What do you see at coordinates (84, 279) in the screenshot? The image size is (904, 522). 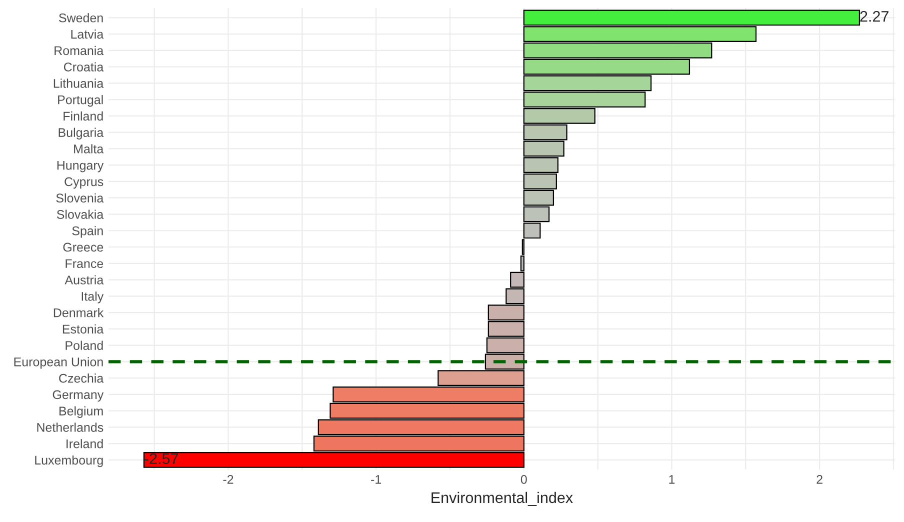 I see `y-tick-label: Austria` at bounding box center [84, 279].